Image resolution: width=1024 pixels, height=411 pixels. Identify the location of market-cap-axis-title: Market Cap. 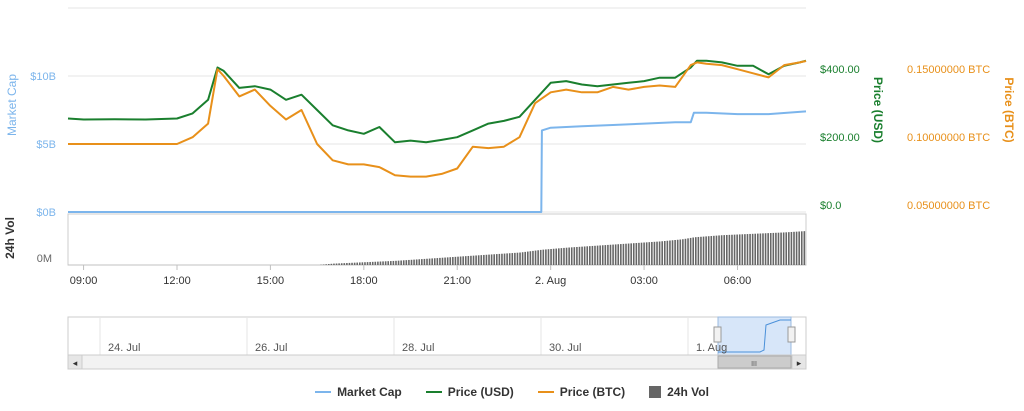
(12, 105).